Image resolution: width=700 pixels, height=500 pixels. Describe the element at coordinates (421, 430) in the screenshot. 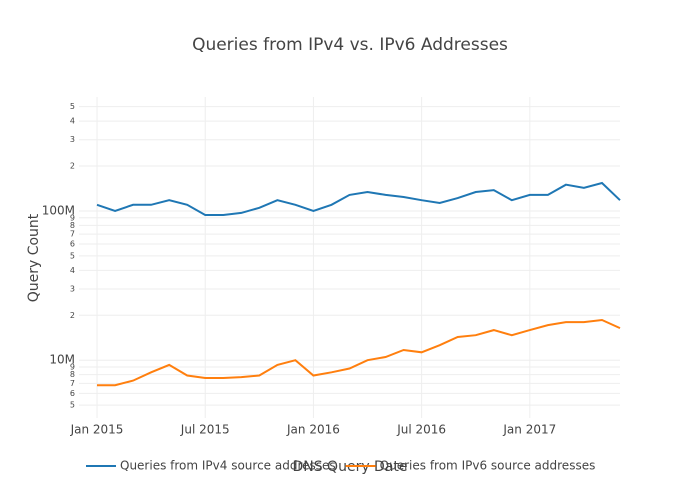

I see `x-tick-label: Jul 2016` at that location.